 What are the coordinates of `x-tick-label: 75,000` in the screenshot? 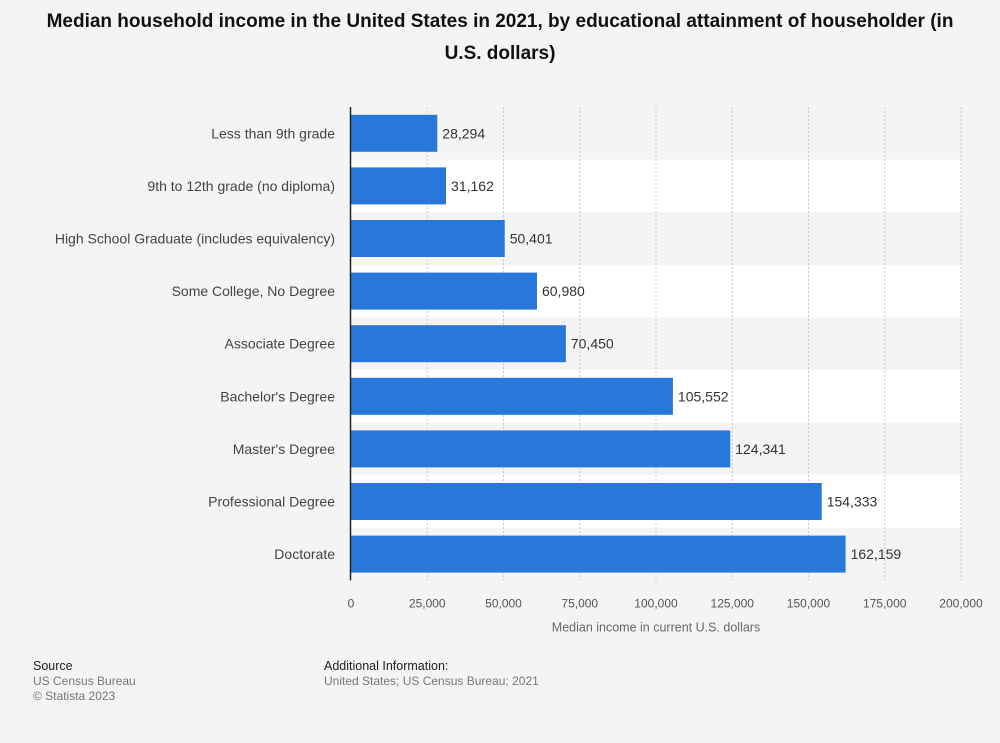 It's located at (579, 603).